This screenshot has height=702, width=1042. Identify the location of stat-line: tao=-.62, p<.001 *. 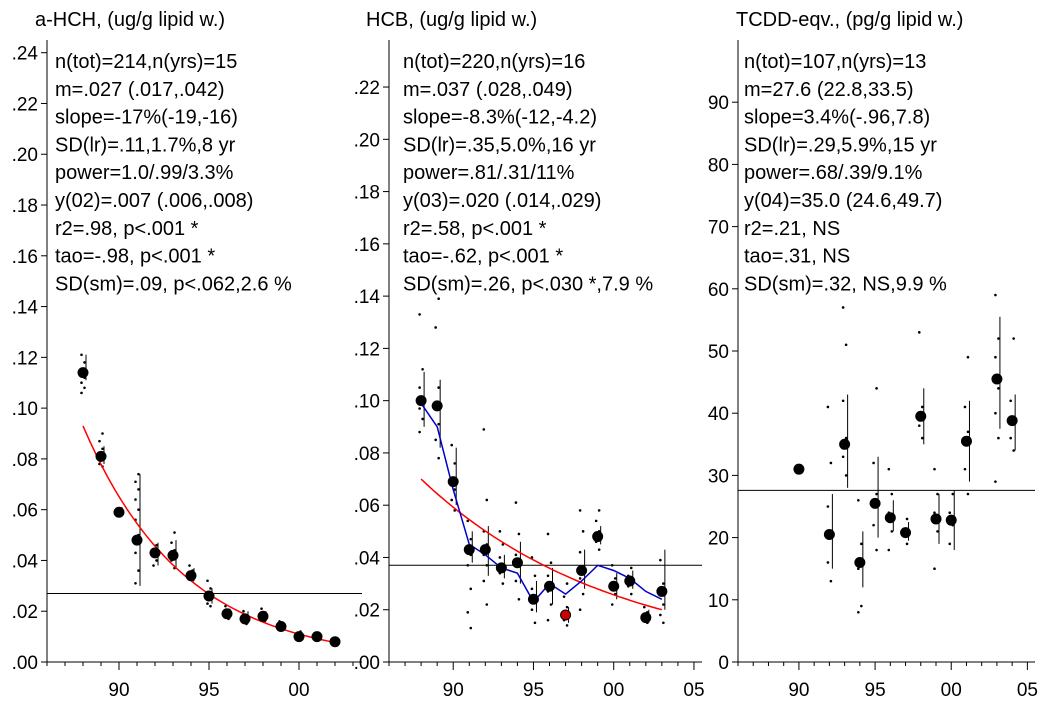
(483, 257).